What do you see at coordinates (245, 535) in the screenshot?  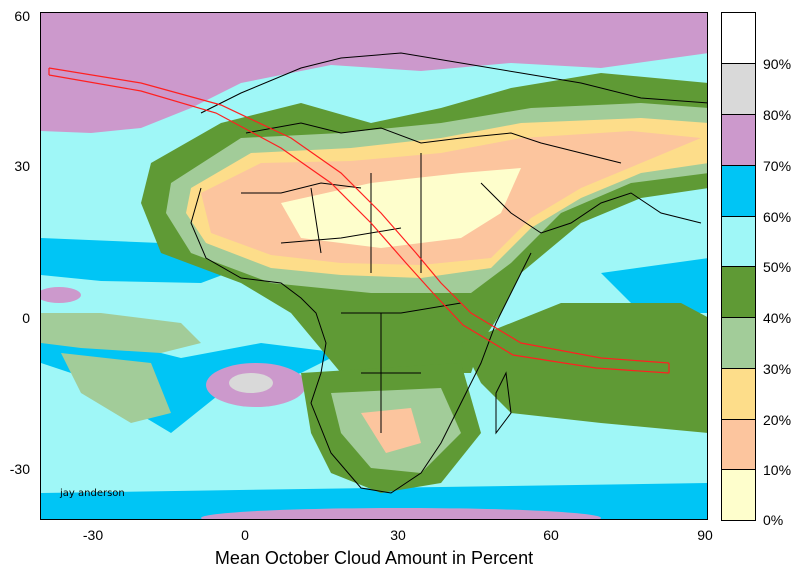 I see `x-tick-label: 0` at bounding box center [245, 535].